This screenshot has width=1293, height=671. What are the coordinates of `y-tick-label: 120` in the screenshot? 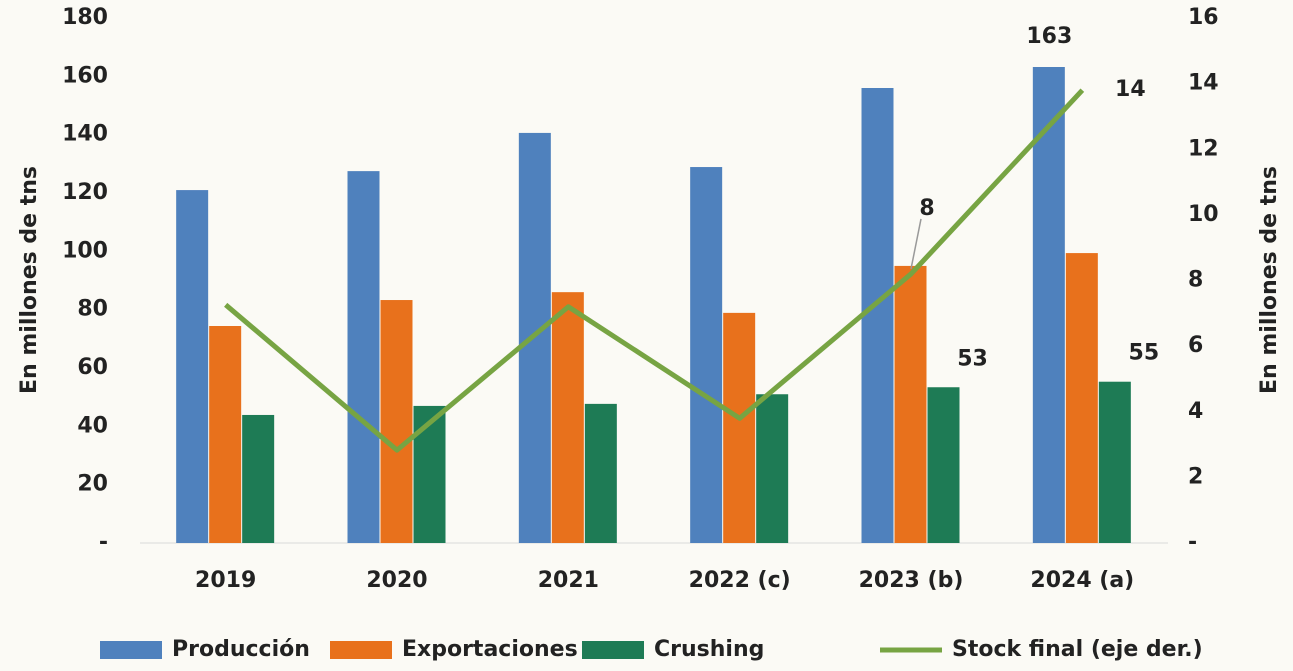 It's located at (85, 192).